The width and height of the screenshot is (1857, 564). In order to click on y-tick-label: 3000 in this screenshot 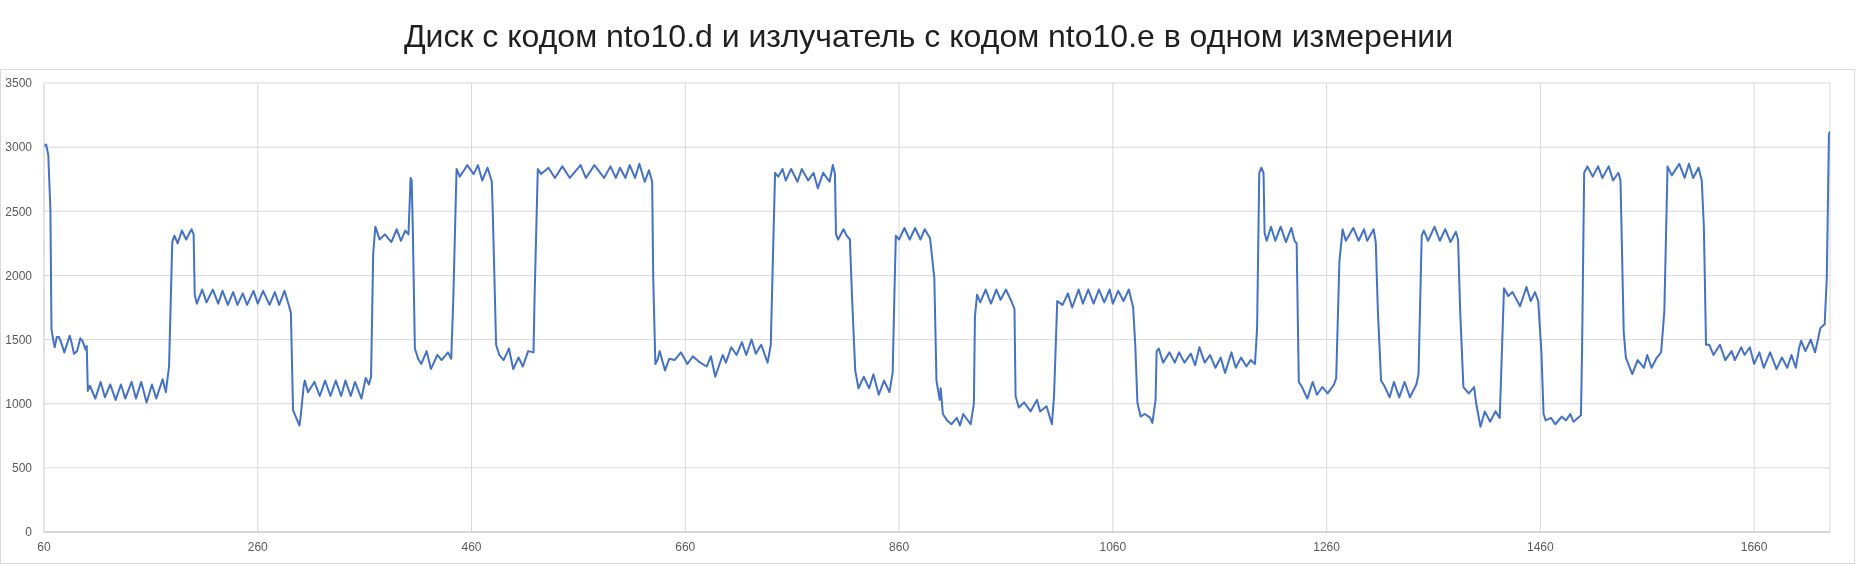, I will do `click(19, 147)`.